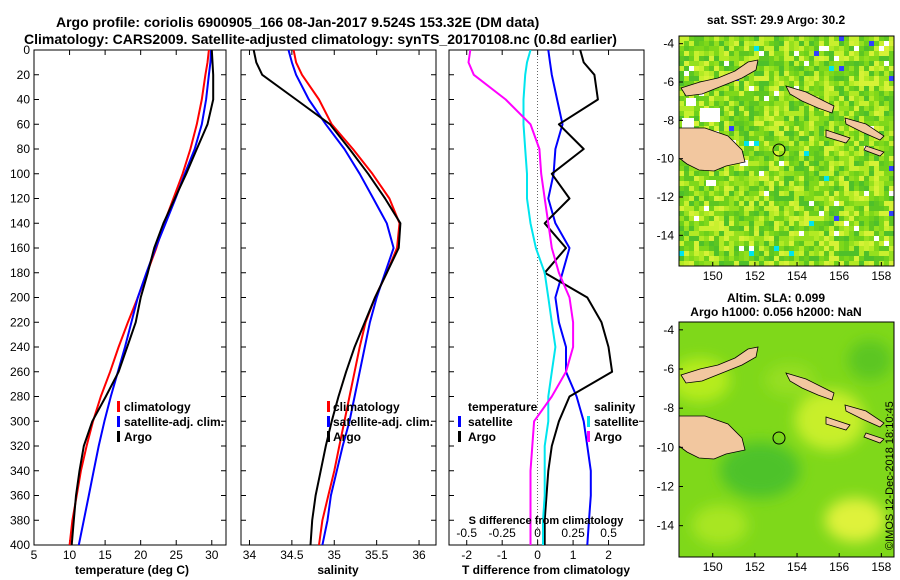  I want to click on x-tick-label: 30, so click(212, 555).